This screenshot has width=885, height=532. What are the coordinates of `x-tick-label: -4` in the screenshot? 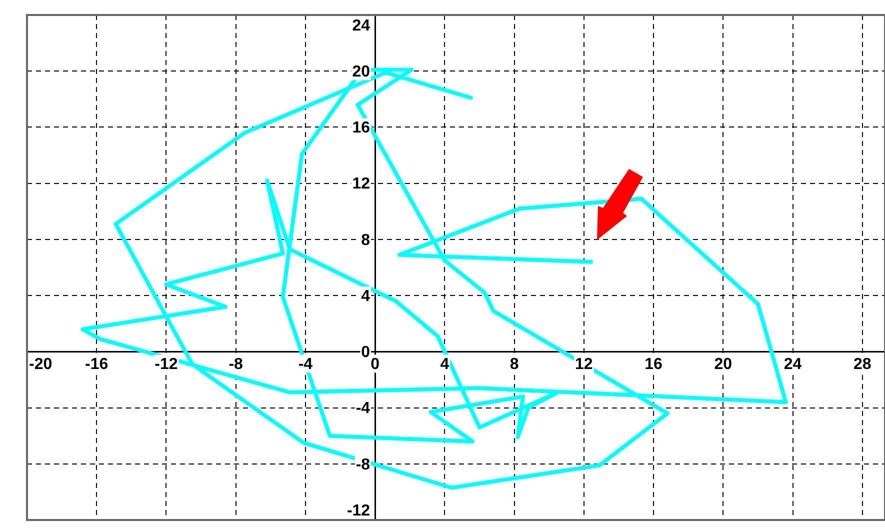 It's located at (305, 365).